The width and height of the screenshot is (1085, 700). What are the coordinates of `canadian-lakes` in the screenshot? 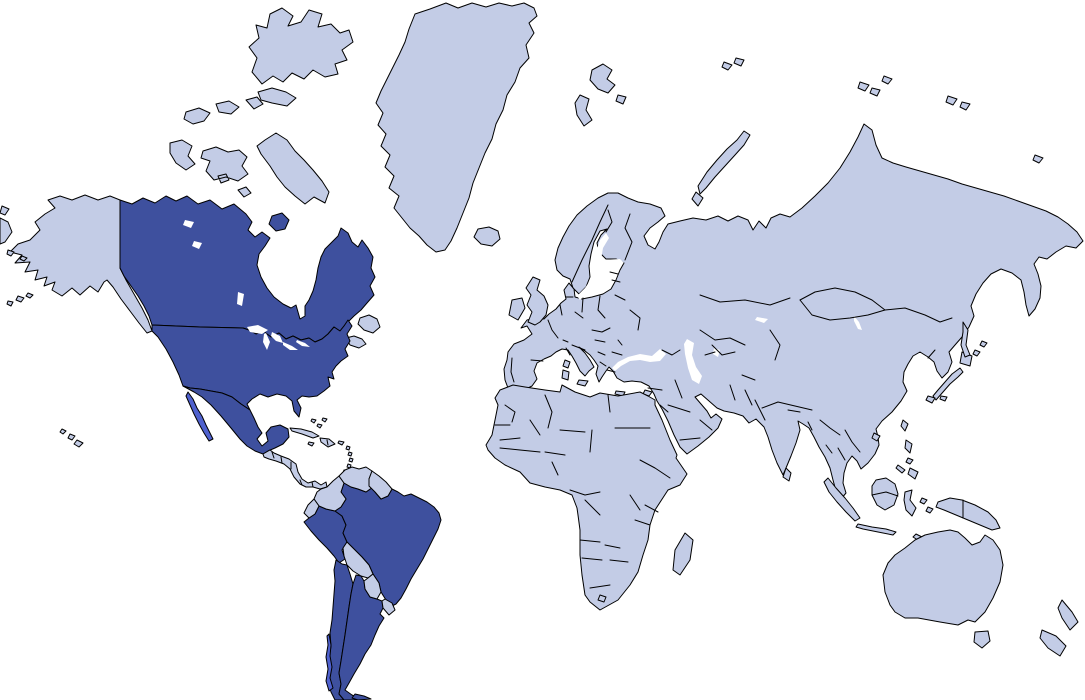 It's located at (213, 263).